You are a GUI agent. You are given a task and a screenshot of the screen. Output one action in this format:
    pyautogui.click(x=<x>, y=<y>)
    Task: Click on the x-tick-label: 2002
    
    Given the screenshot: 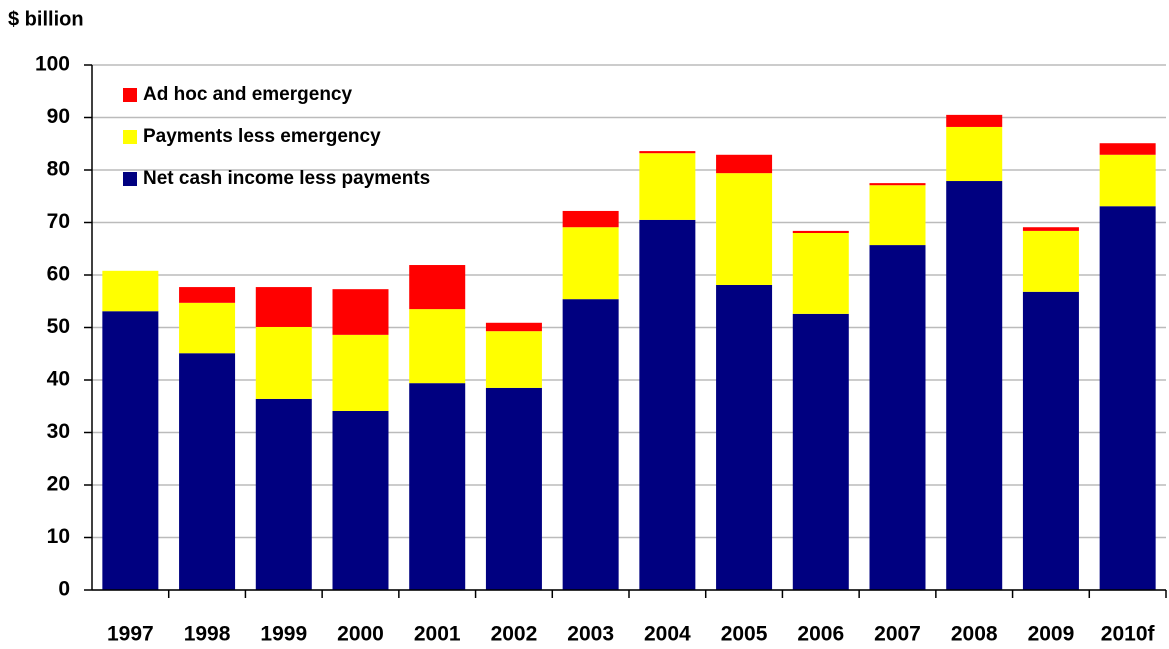 What is the action you would take?
    pyautogui.click(x=514, y=634)
    